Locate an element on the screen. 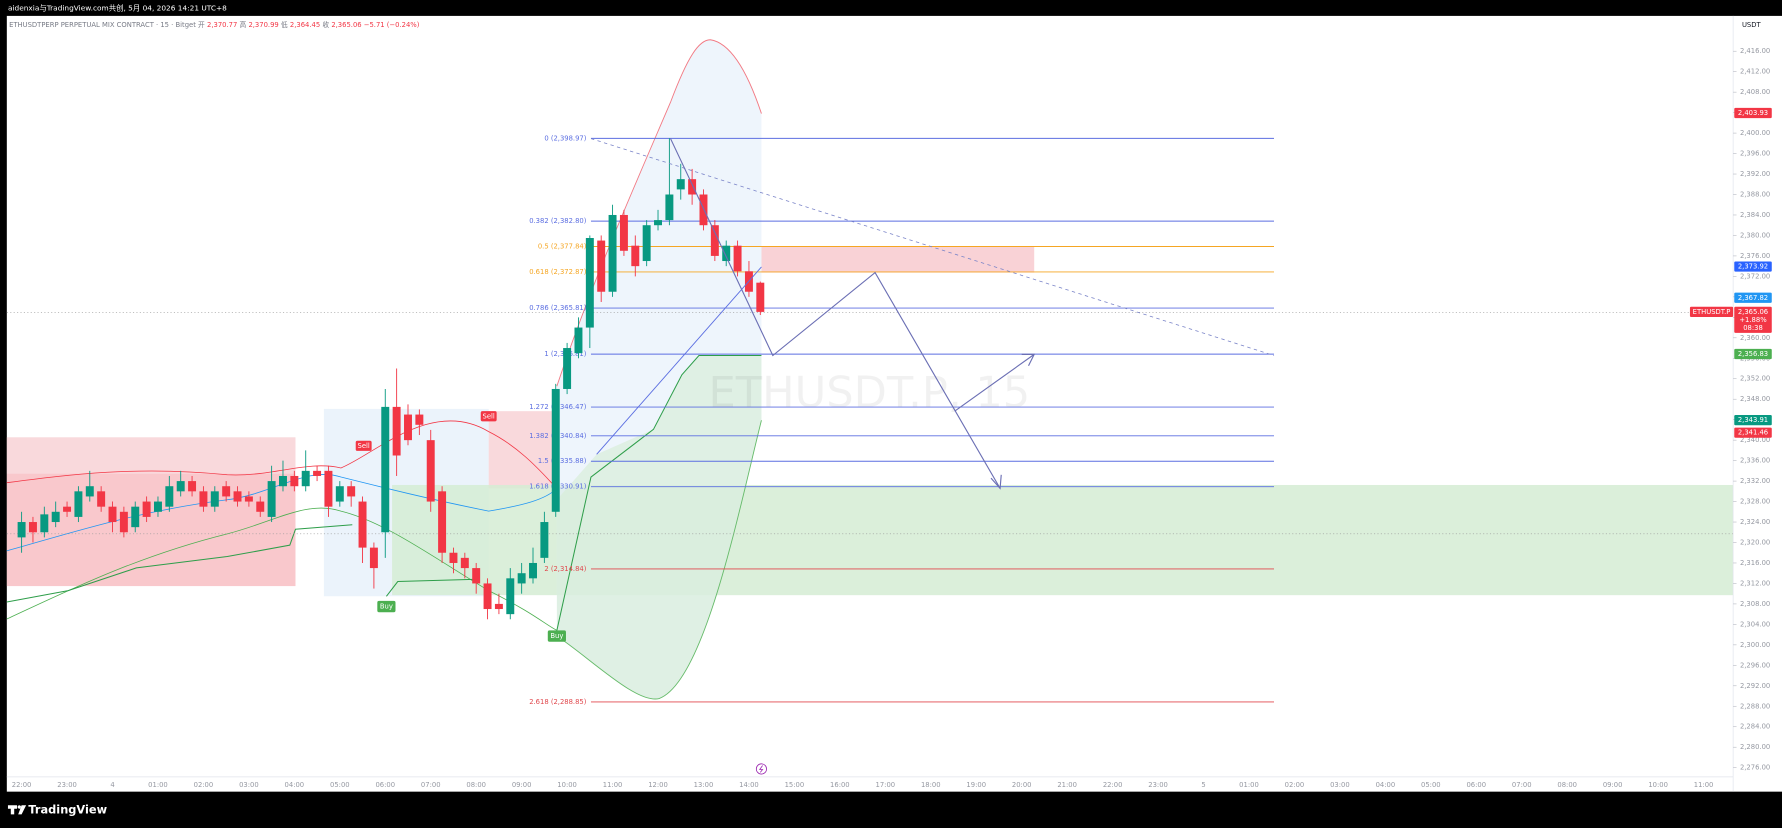 The image size is (1782, 828). y-tick-label: 2,276.00 is located at coordinates (1755, 768).